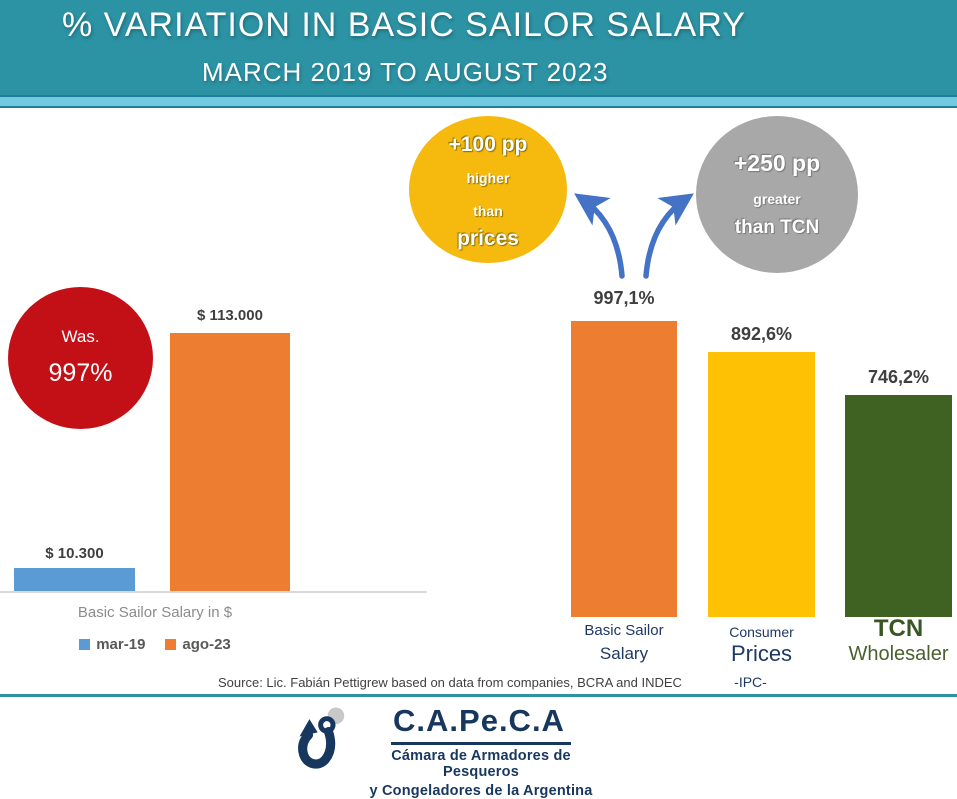 Image resolution: width=957 pixels, height=799 pixels. I want to click on legend-label-ago23: ago-23, so click(206, 644).